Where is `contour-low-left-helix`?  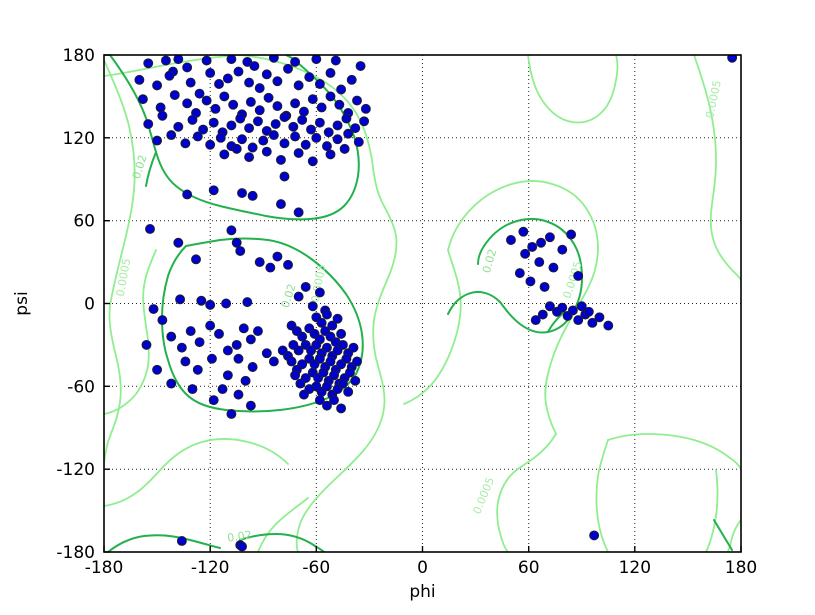
contour-low-left-helix is located at coordinates (523, 307).